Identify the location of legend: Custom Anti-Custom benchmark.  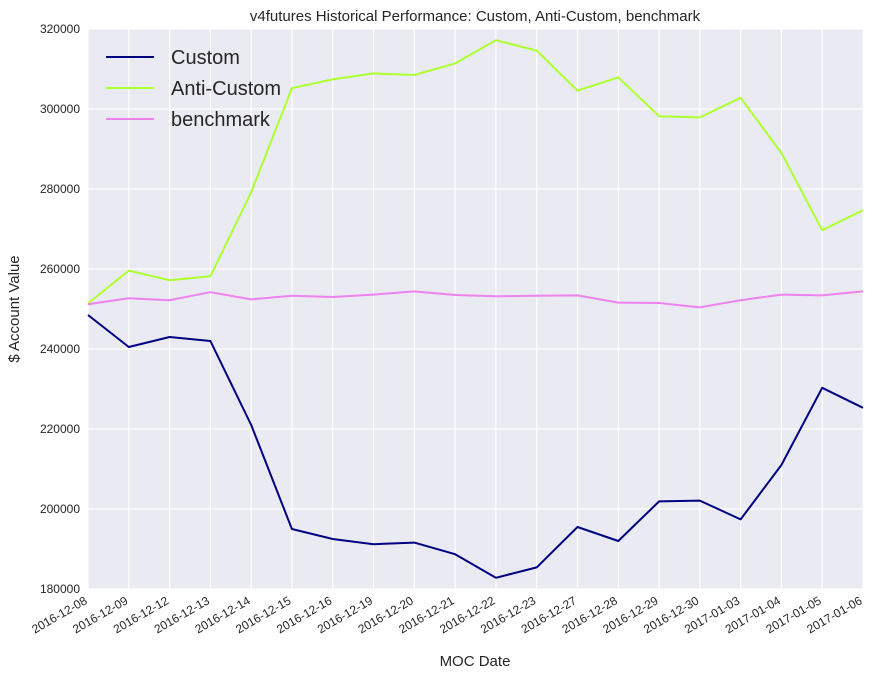
(193, 89).